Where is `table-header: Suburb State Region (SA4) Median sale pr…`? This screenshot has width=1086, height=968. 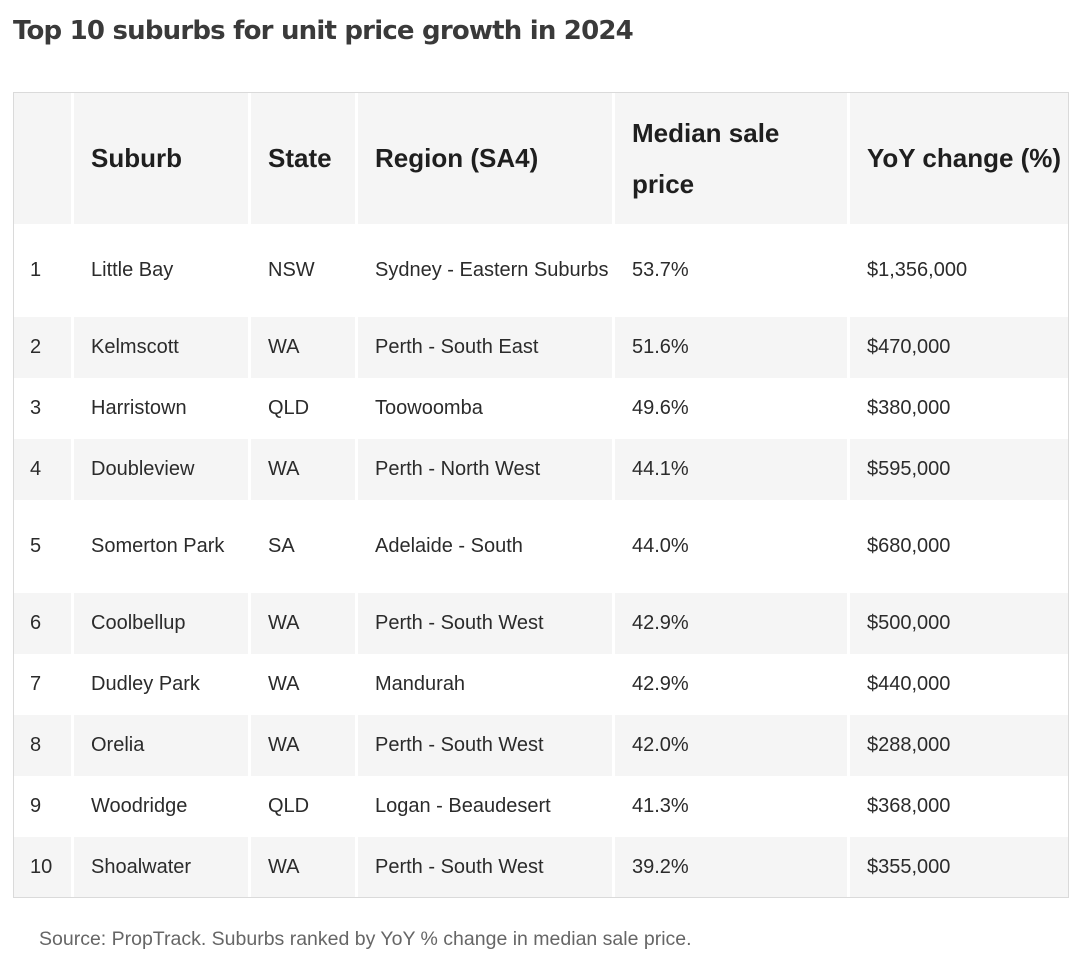
table-header: Suburb State Region (SA4) Median sale pr… is located at coordinates (541, 158).